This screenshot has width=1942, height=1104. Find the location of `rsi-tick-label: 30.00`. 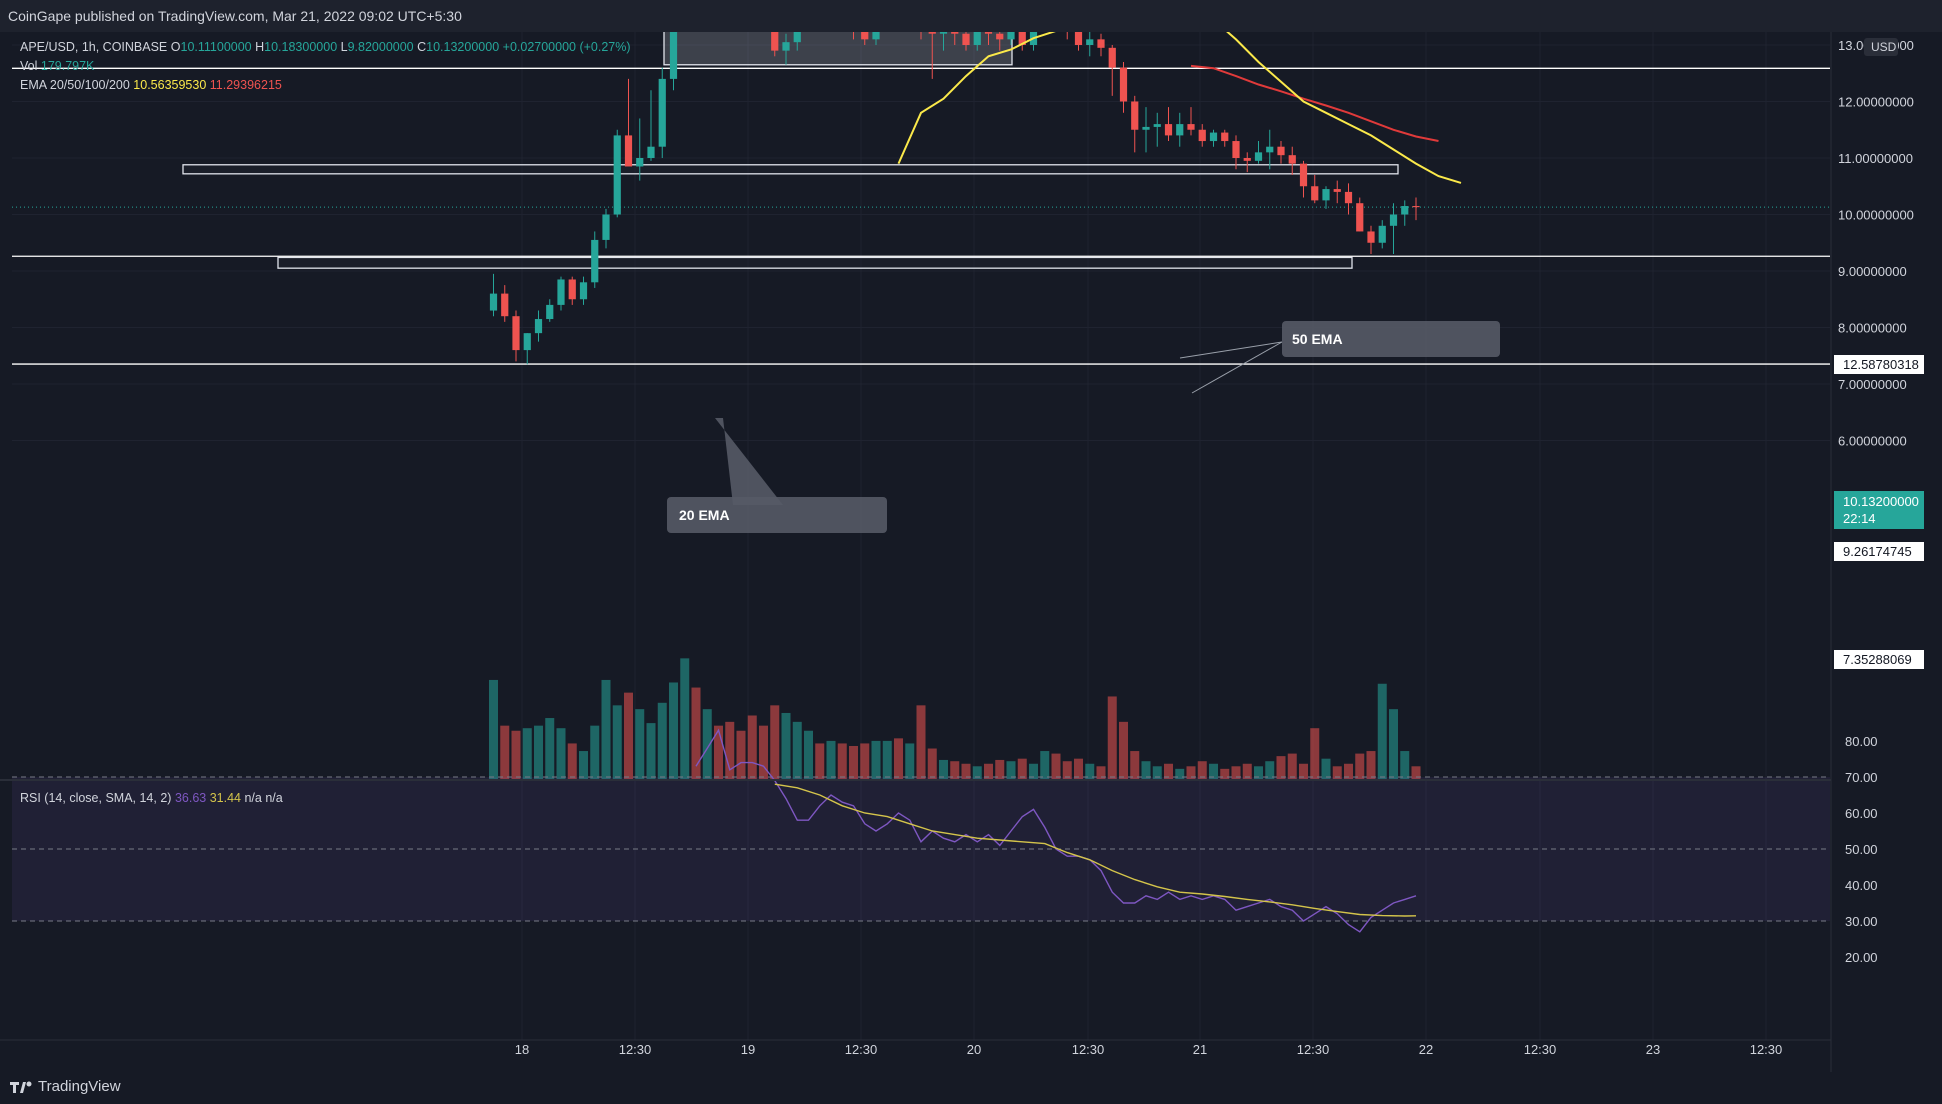

rsi-tick-label: 30.00 is located at coordinates (1861, 921).